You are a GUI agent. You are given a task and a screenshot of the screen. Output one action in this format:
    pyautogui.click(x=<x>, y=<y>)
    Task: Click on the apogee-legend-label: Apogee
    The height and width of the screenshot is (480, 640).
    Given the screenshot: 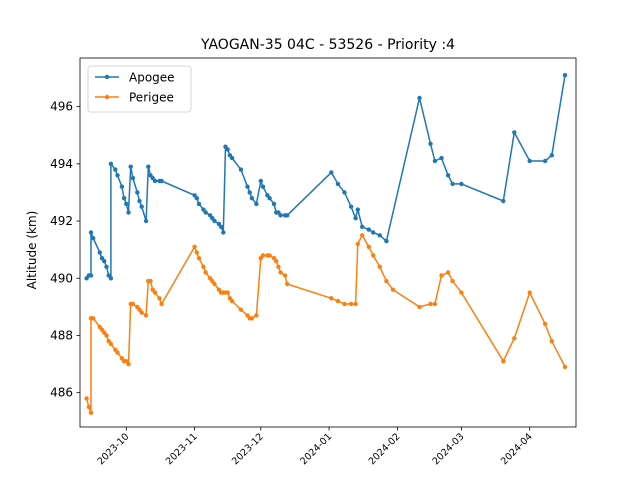 What is the action you would take?
    pyautogui.click(x=152, y=78)
    